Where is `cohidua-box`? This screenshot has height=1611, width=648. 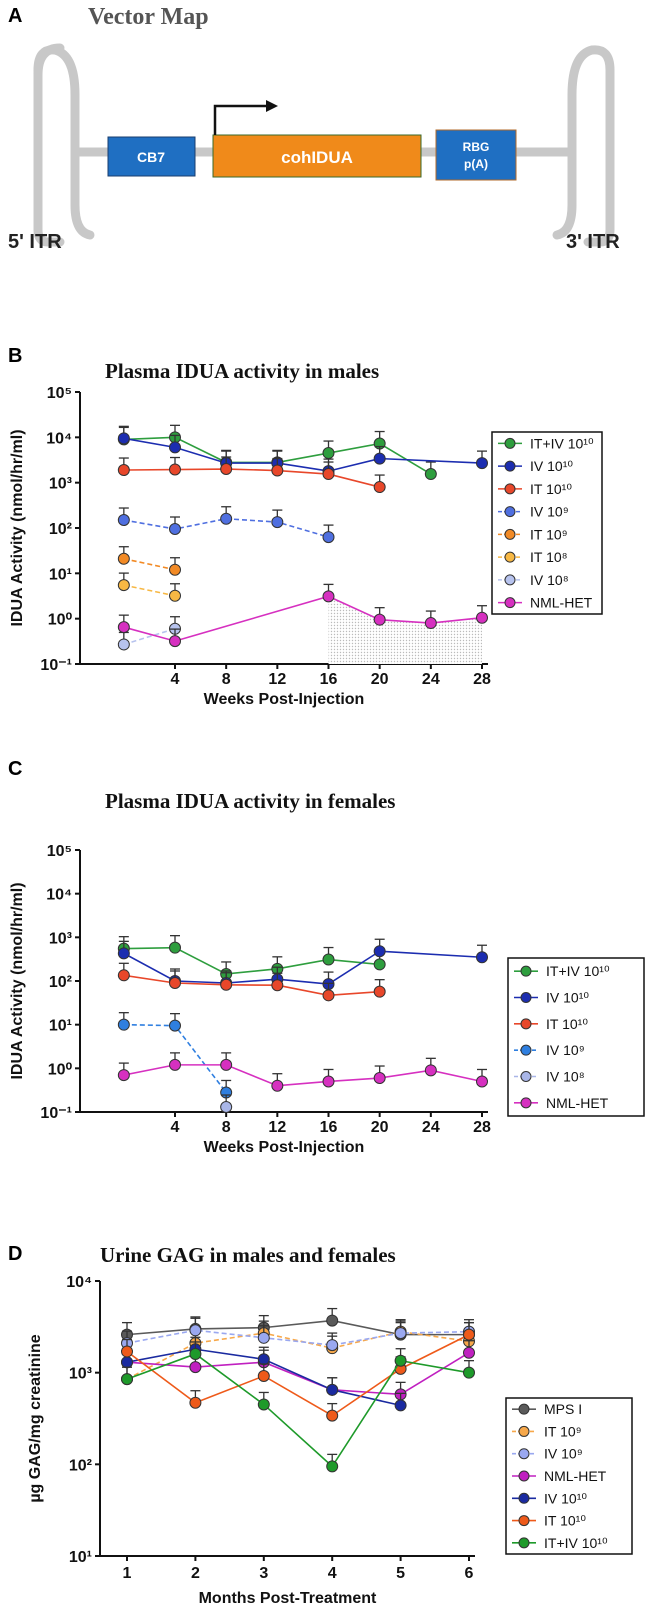 cohidua-box is located at coordinates (317, 156).